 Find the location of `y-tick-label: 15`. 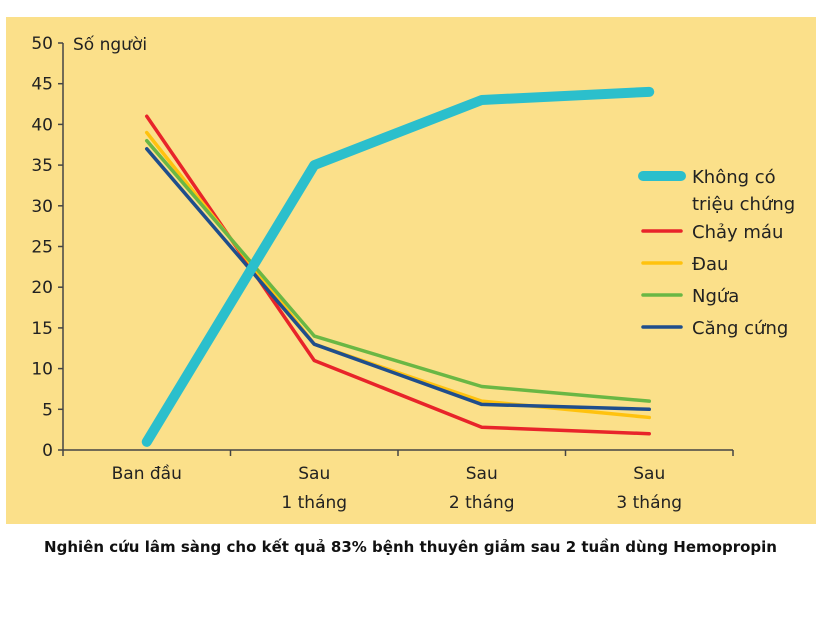

y-tick-label: 15 is located at coordinates (42, 329).